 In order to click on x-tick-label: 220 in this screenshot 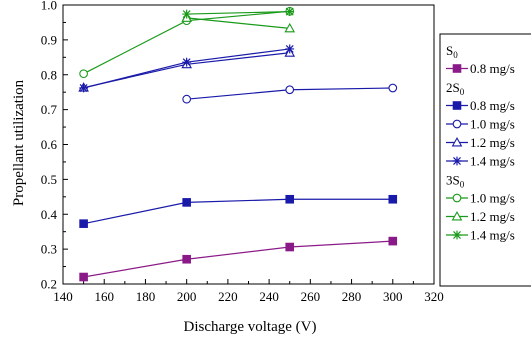, I will do `click(228, 296)`.